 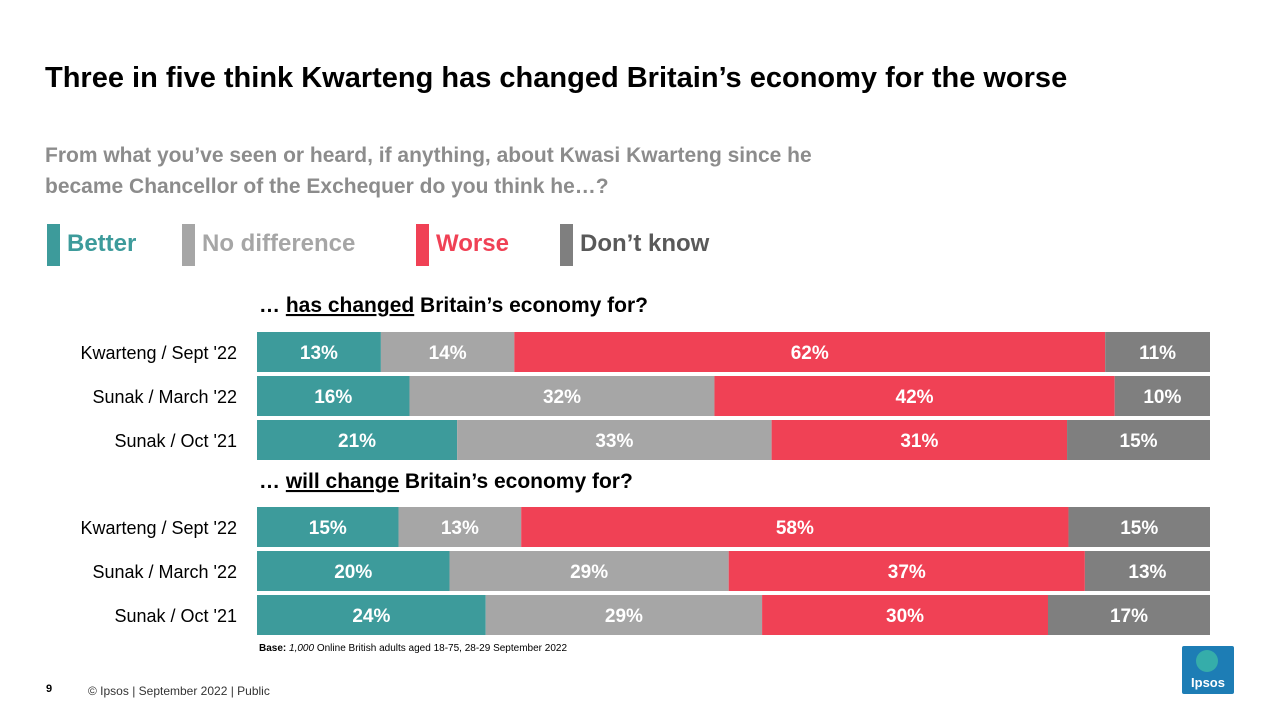 I want to click on data-label: 33%, so click(x=614, y=441).